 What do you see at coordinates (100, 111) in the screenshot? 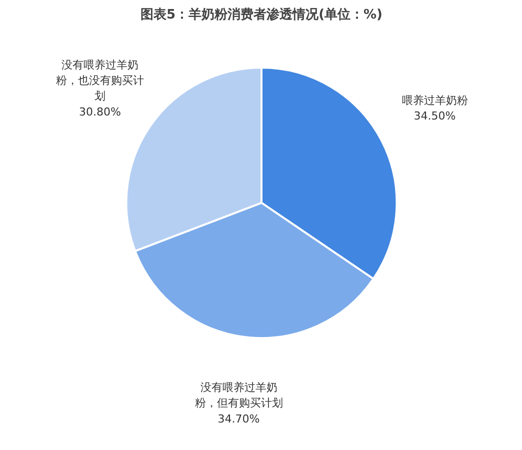
I see `data-label: 30.80%` at bounding box center [100, 111].